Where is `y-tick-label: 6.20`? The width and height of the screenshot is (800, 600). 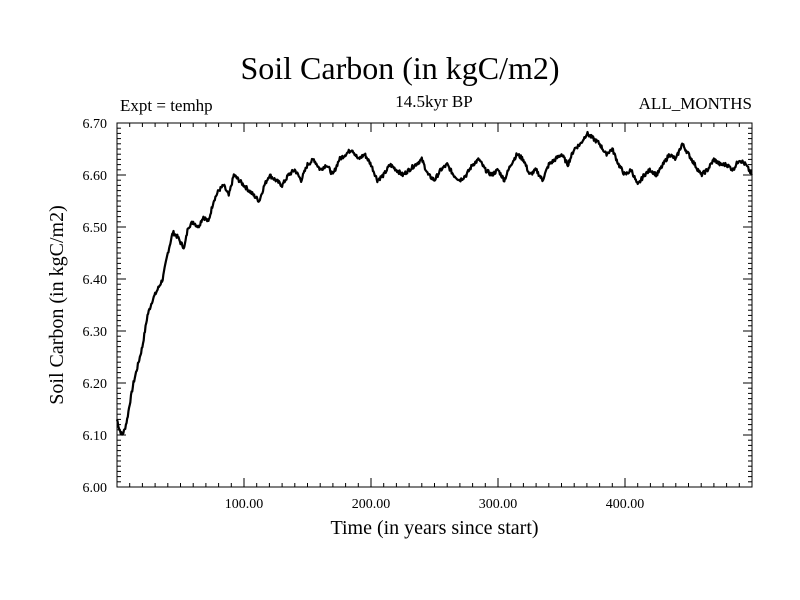
y-tick-label: 6.20 is located at coordinates (95, 384).